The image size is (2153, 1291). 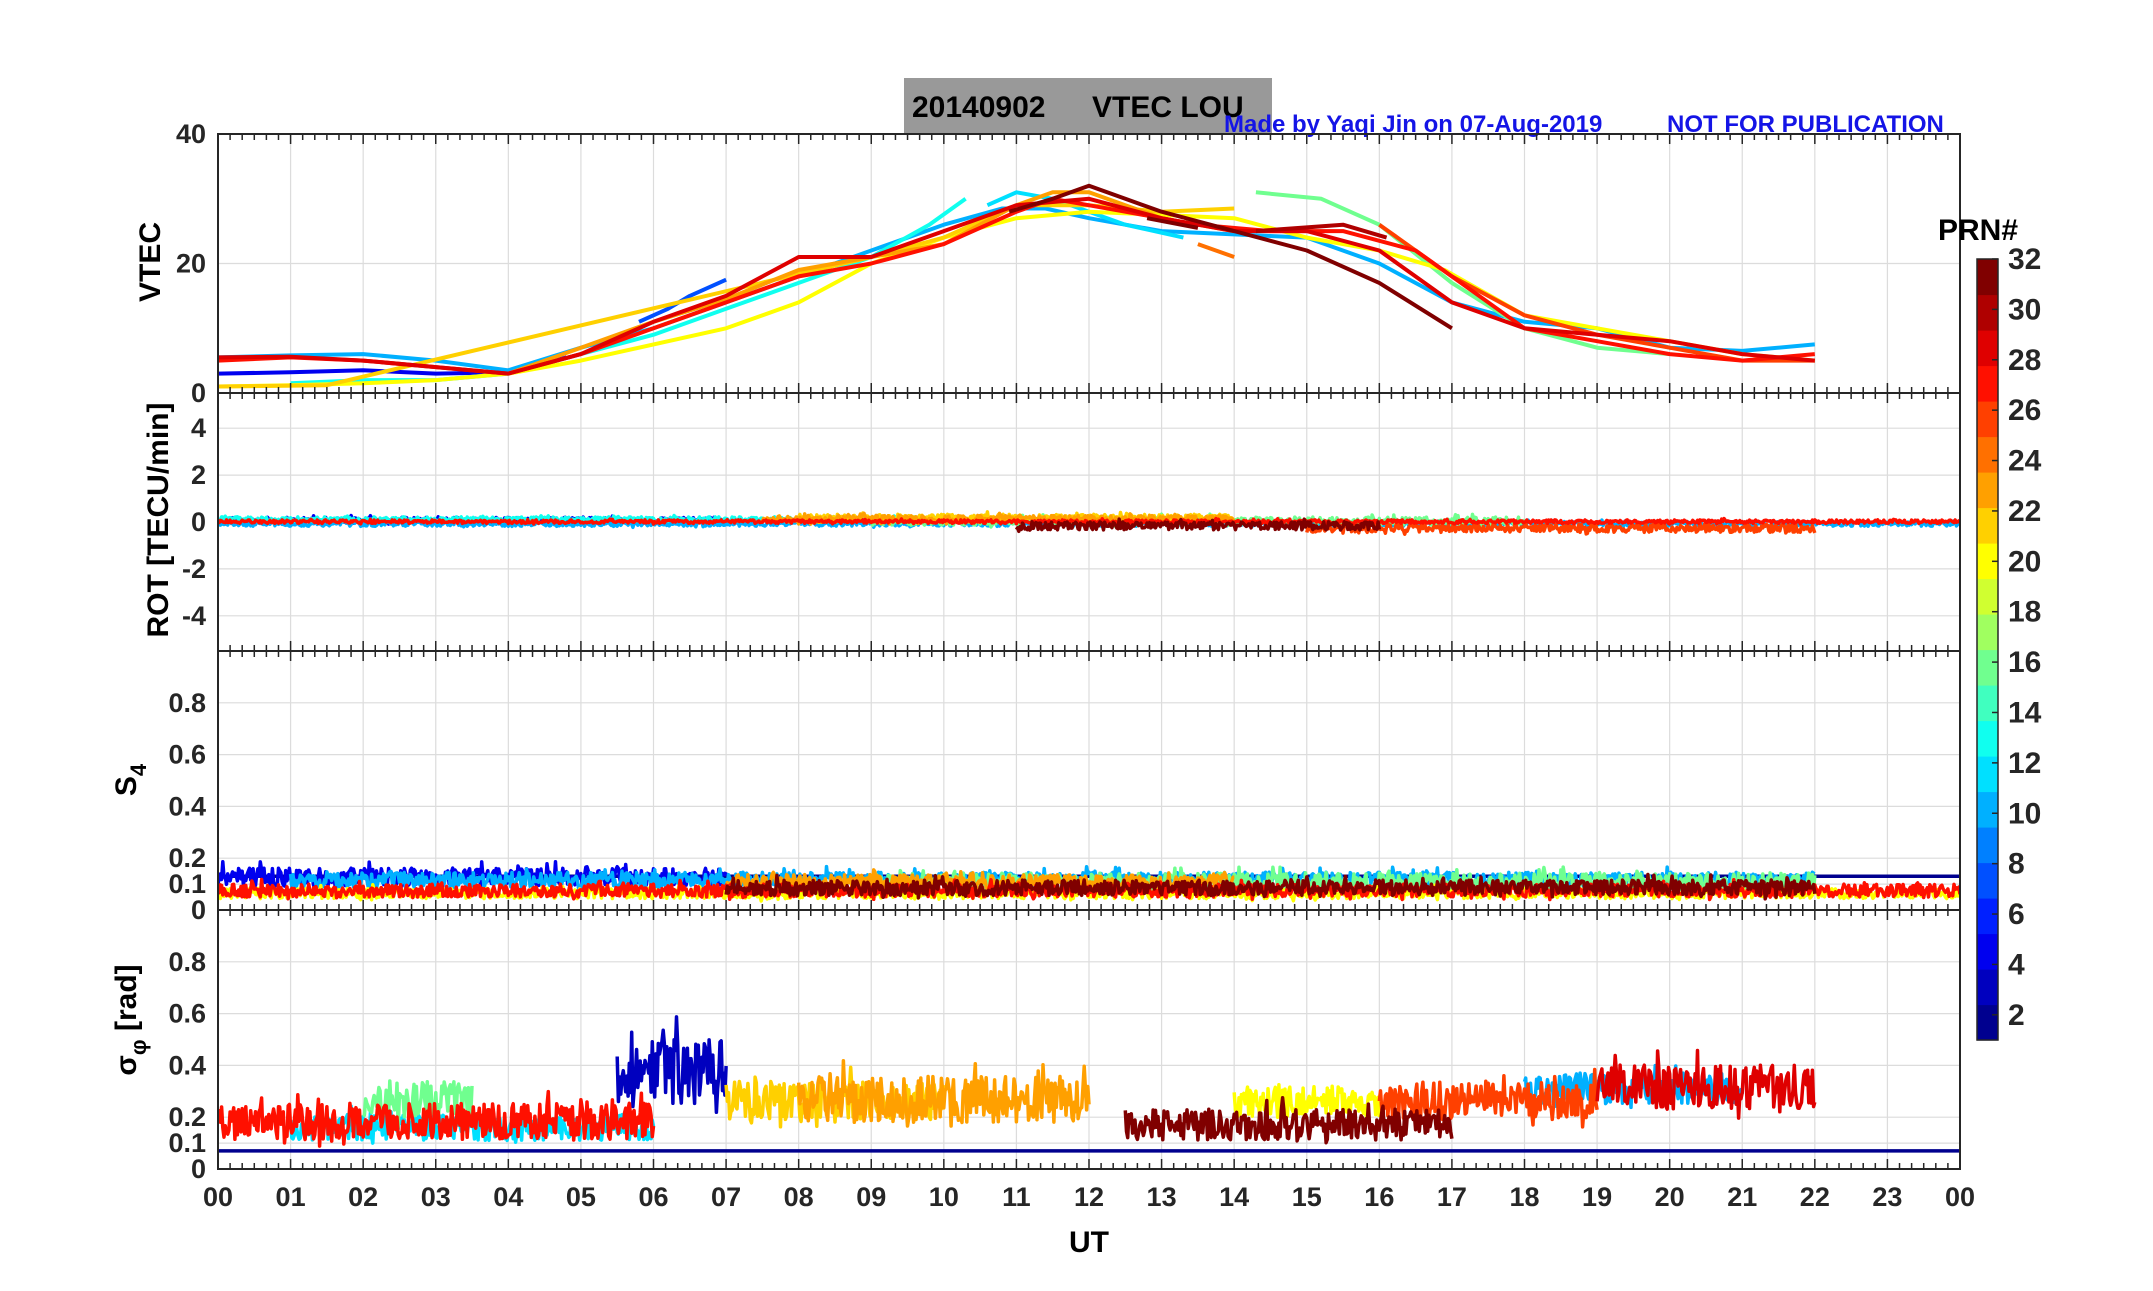 What do you see at coordinates (187, 884) in the screenshot?
I see `s4-ytick-label: 0.1` at bounding box center [187, 884].